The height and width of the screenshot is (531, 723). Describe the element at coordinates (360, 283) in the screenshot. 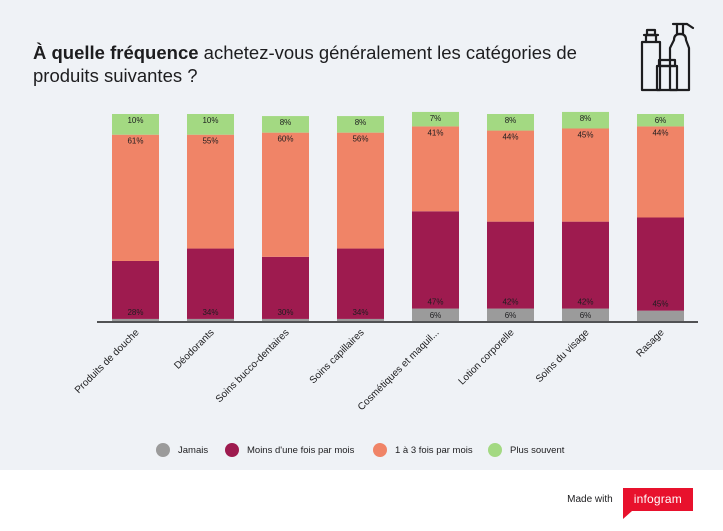

I see `bar-segment-soins-capillaires-moins-d-une-fois-par-mois` at that location.